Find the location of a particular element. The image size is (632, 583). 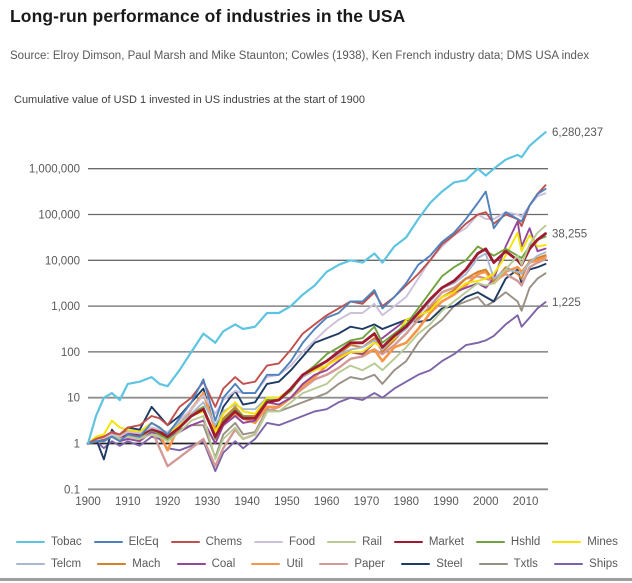

annotation-Tobac: 6,280,237 is located at coordinates (577, 133).